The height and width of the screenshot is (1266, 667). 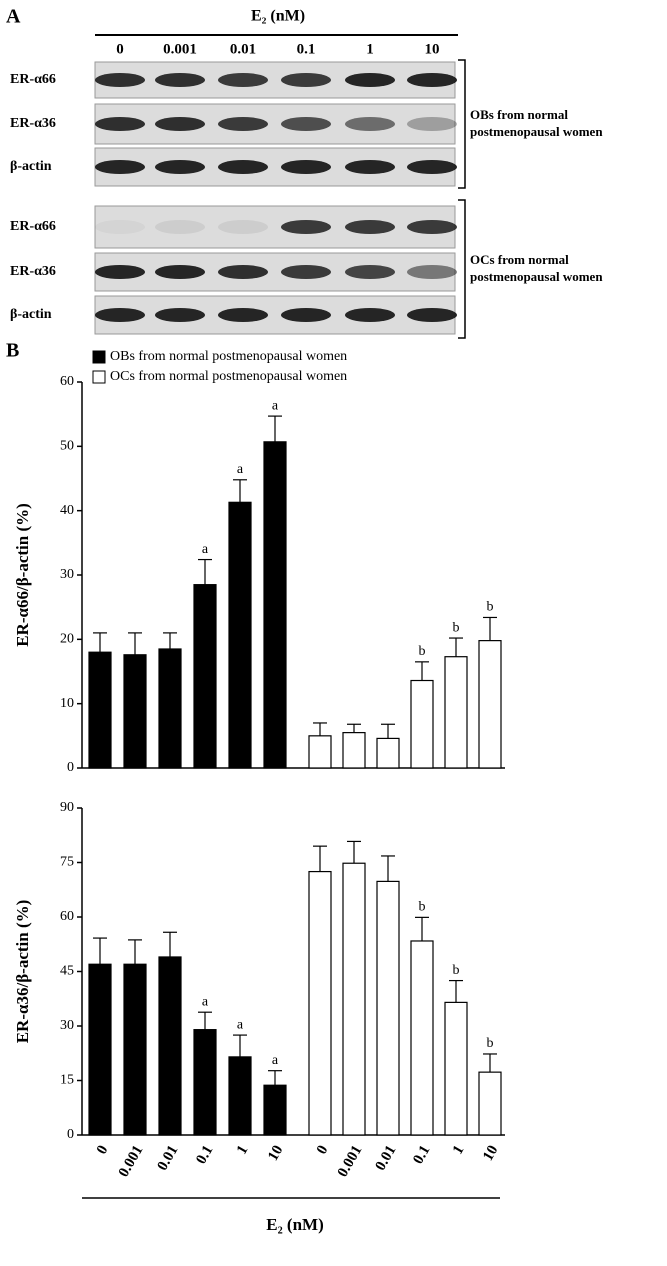 I want to click on lane-label: 0.001, so click(x=180, y=49).